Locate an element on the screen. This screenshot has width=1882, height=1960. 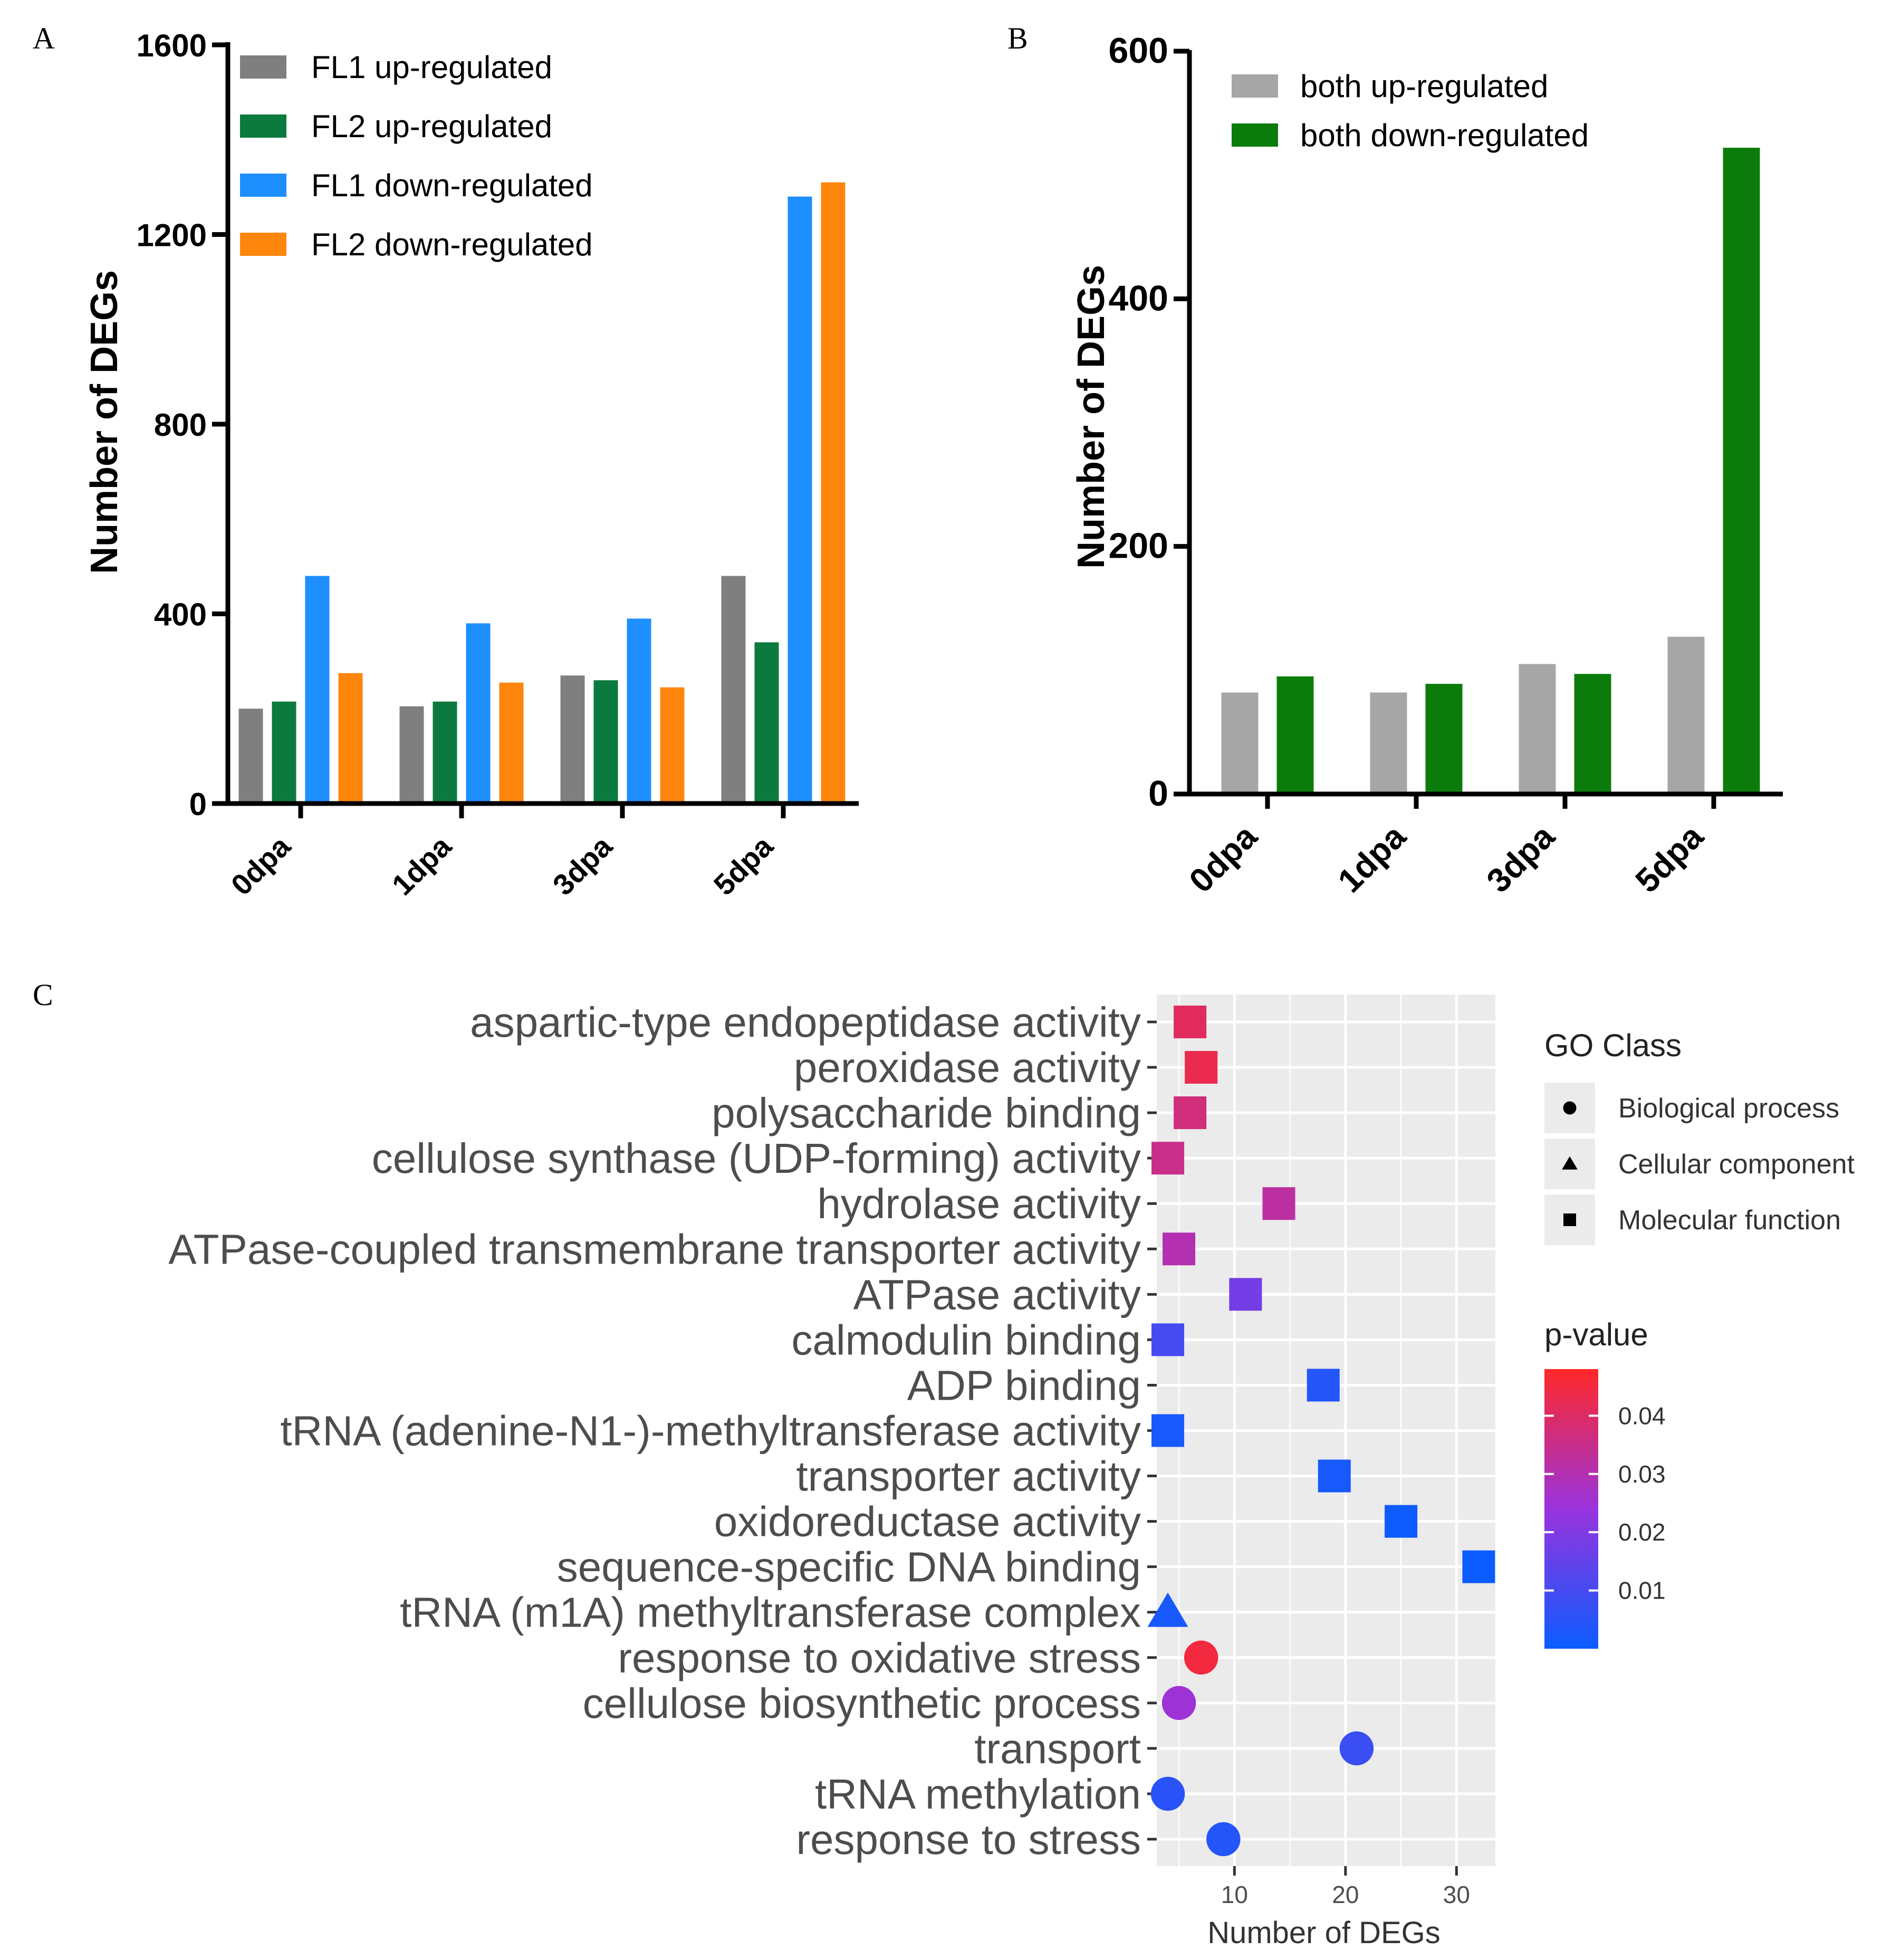
chart-b-x-tick-label: 1dpa is located at coordinates (1371, 858).